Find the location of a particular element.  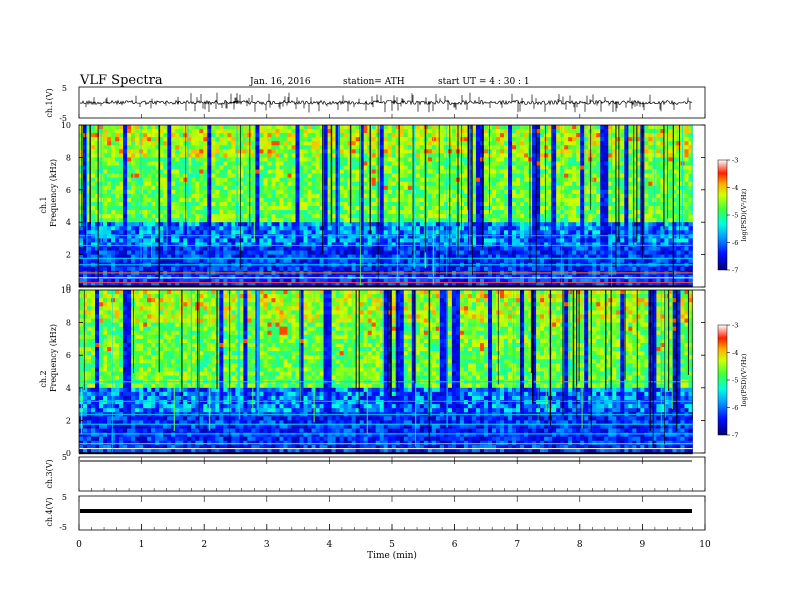

x-tick-label-4: 4 is located at coordinates (330, 545).